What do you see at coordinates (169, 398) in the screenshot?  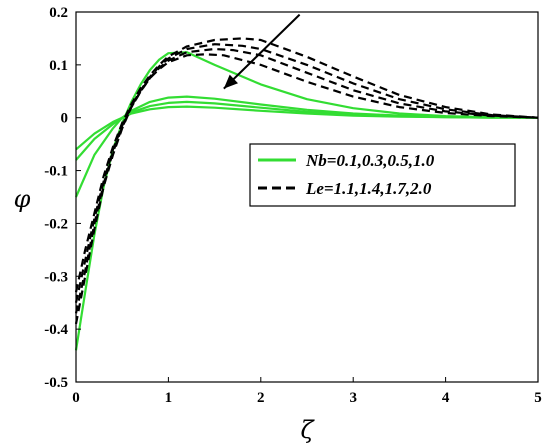 I see `x-tick-label: 1` at bounding box center [169, 398].